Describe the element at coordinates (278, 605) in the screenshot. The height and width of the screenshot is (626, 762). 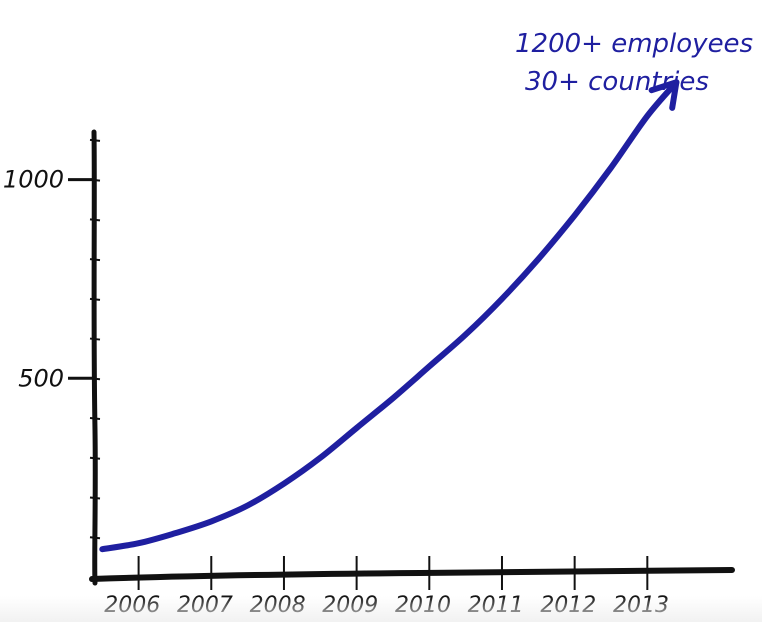
I see `x-tick-label: 2008` at that location.